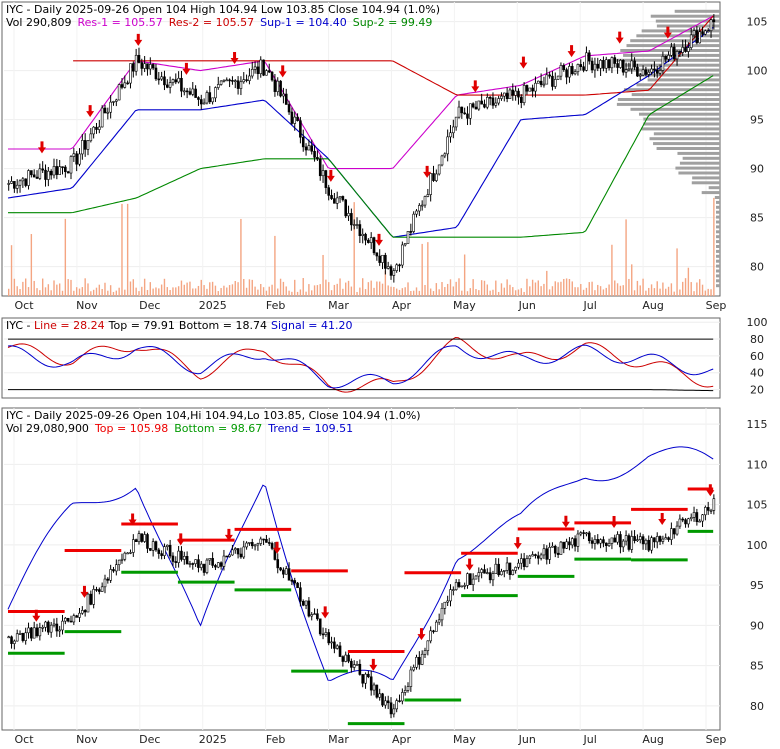 The height and width of the screenshot is (749, 780). What do you see at coordinates (757, 22) in the screenshot?
I see `y-tick-105: 105` at bounding box center [757, 22].